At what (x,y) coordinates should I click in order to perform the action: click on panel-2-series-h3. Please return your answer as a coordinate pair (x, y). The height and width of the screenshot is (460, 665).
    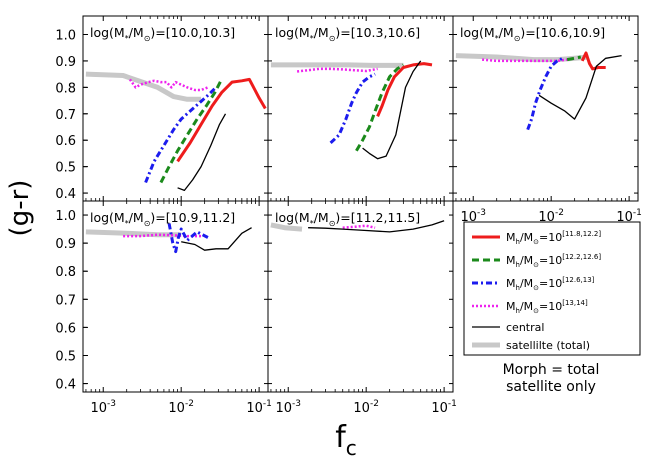
    Looking at the image, I should click on (352, 108).